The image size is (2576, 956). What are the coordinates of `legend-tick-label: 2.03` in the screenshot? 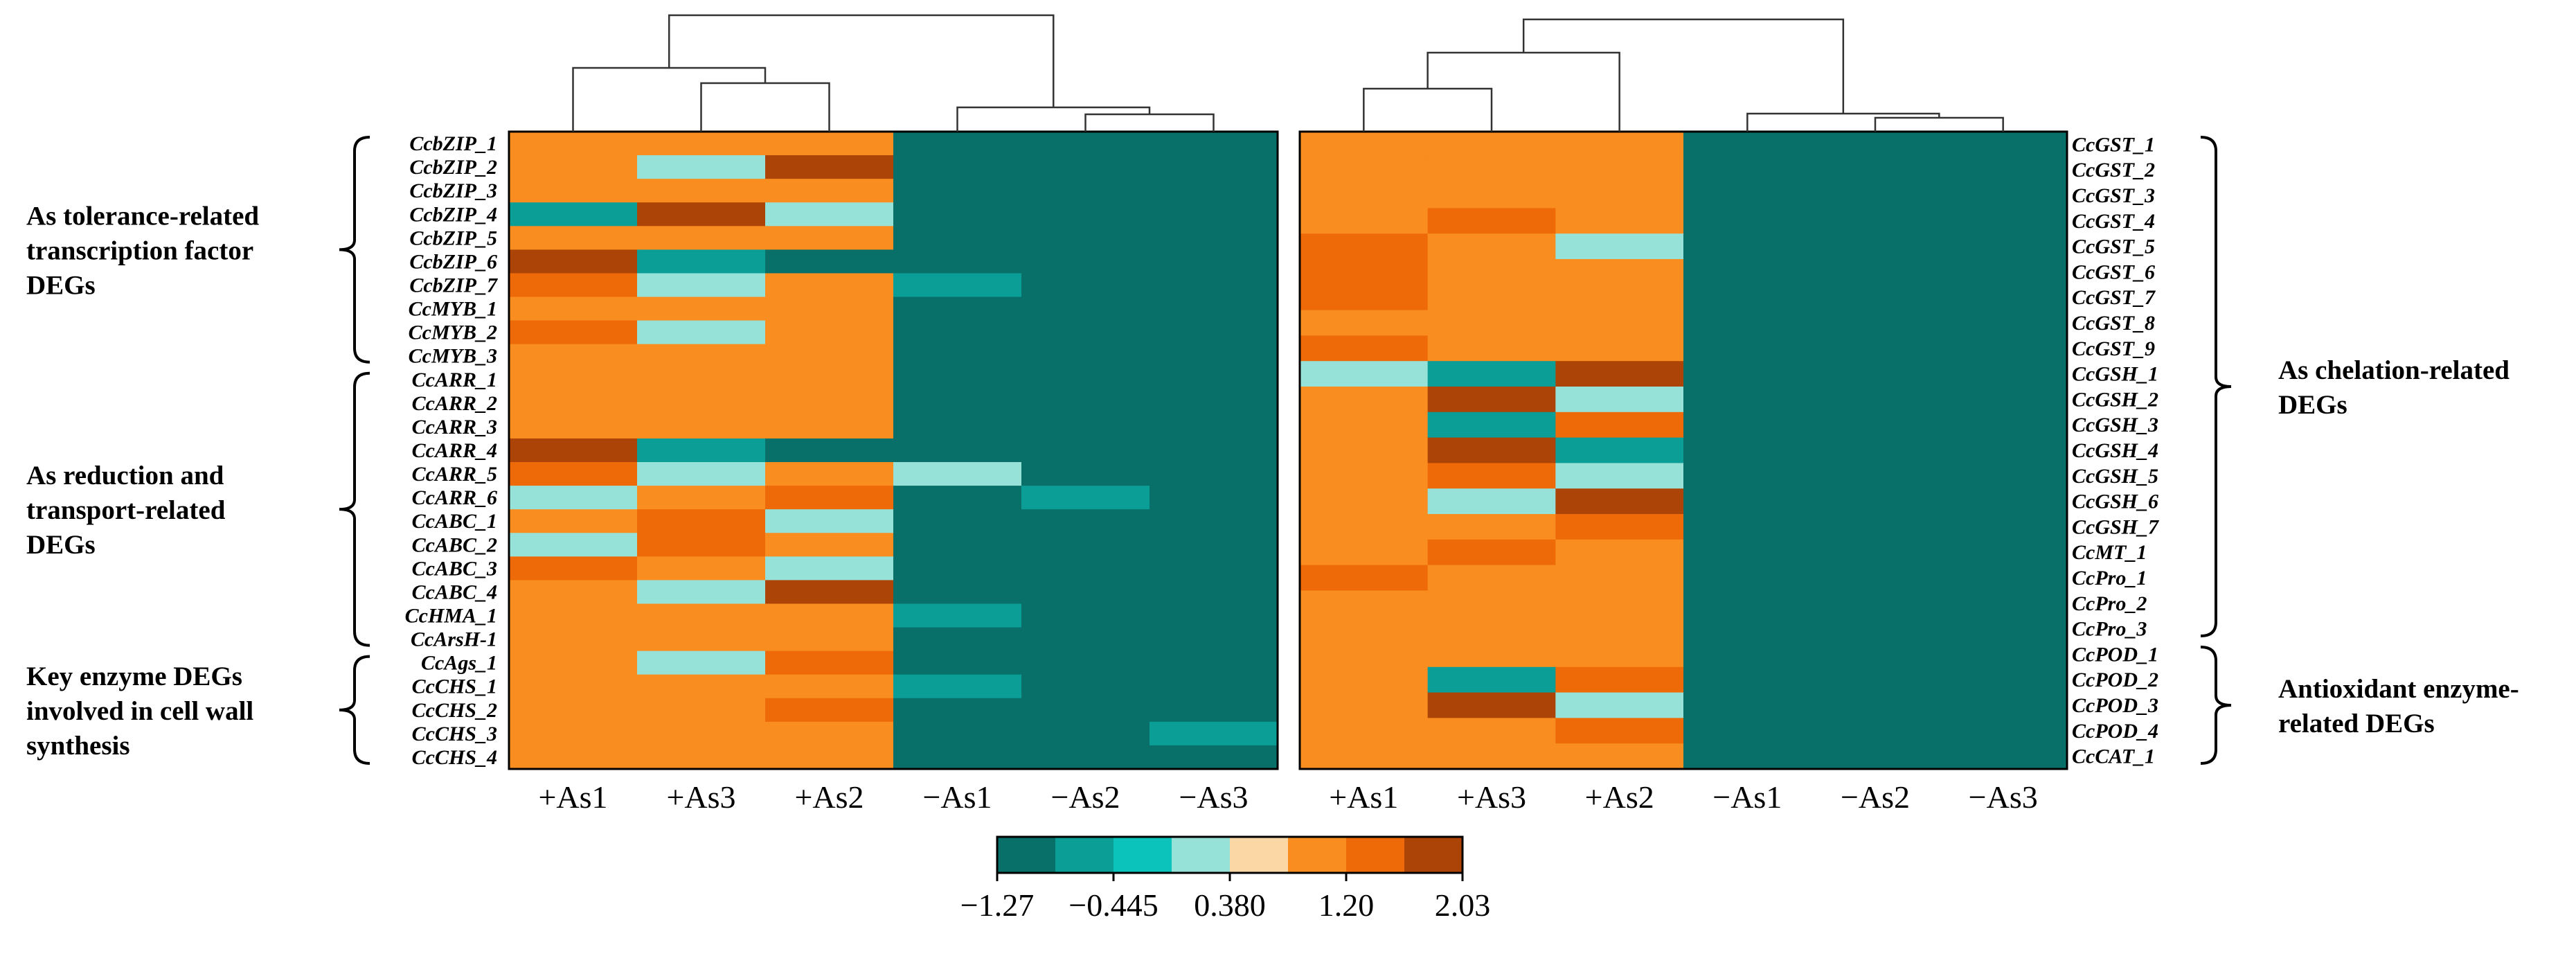 It's located at (1463, 905).